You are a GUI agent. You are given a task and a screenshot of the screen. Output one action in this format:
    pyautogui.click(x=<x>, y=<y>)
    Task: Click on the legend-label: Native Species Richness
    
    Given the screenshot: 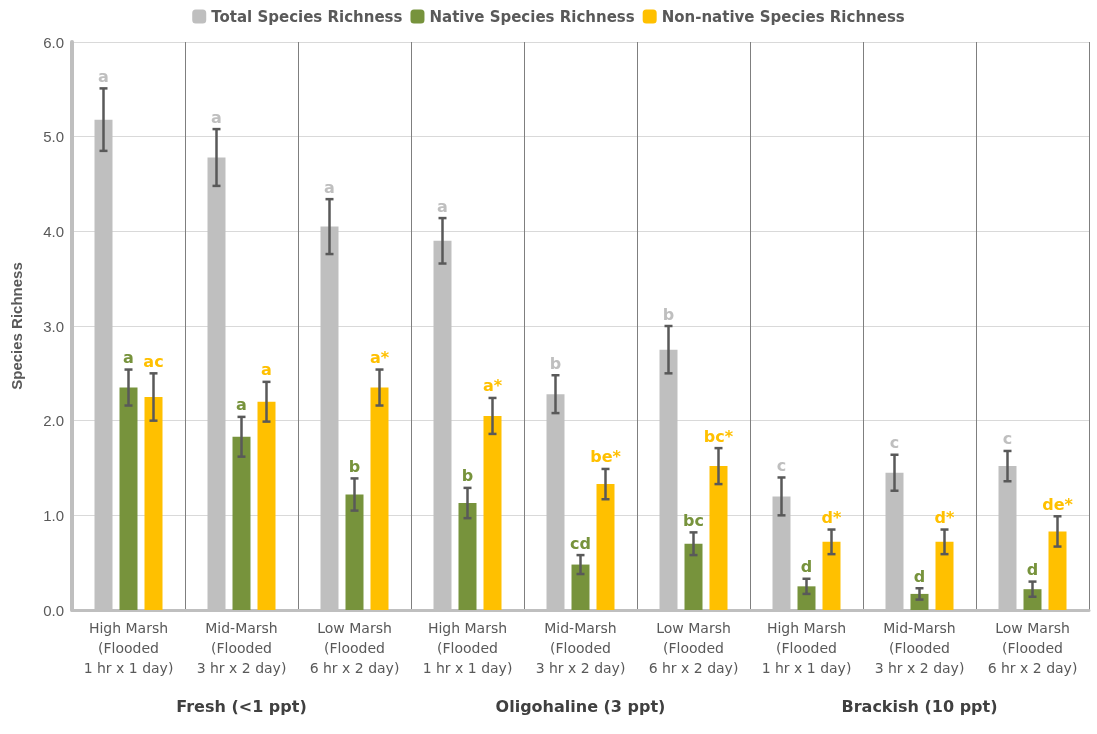 What is the action you would take?
    pyautogui.click(x=532, y=16)
    